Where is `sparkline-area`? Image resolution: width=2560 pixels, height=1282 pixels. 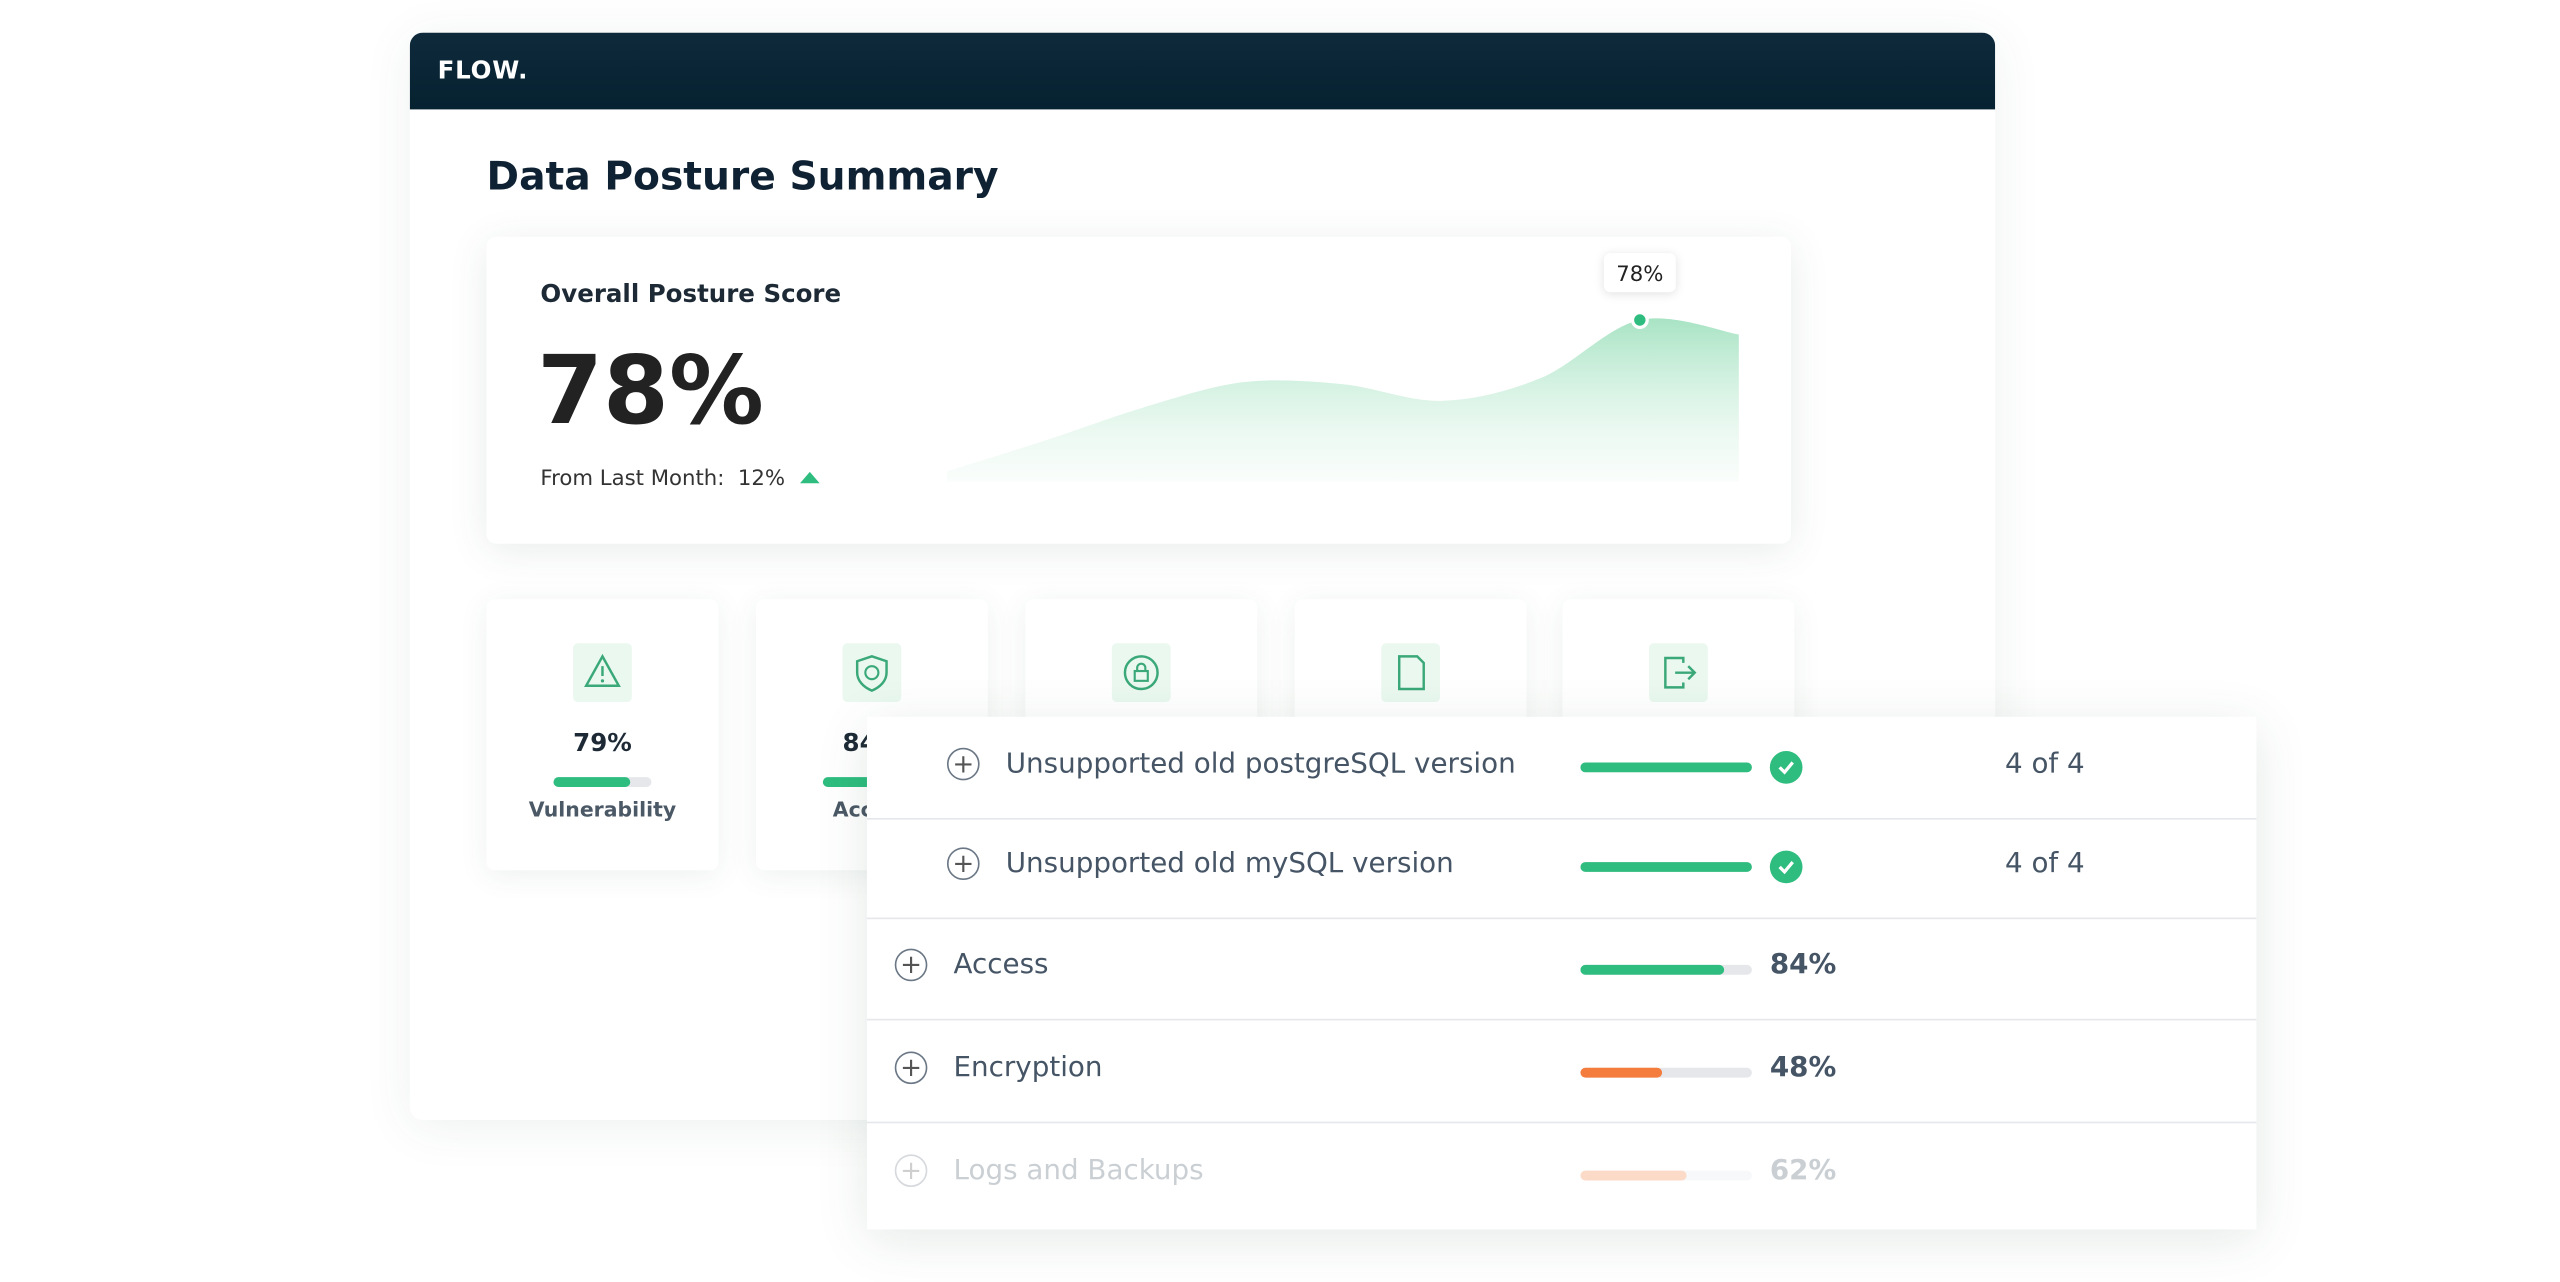
sparkline-area is located at coordinates (1342, 400).